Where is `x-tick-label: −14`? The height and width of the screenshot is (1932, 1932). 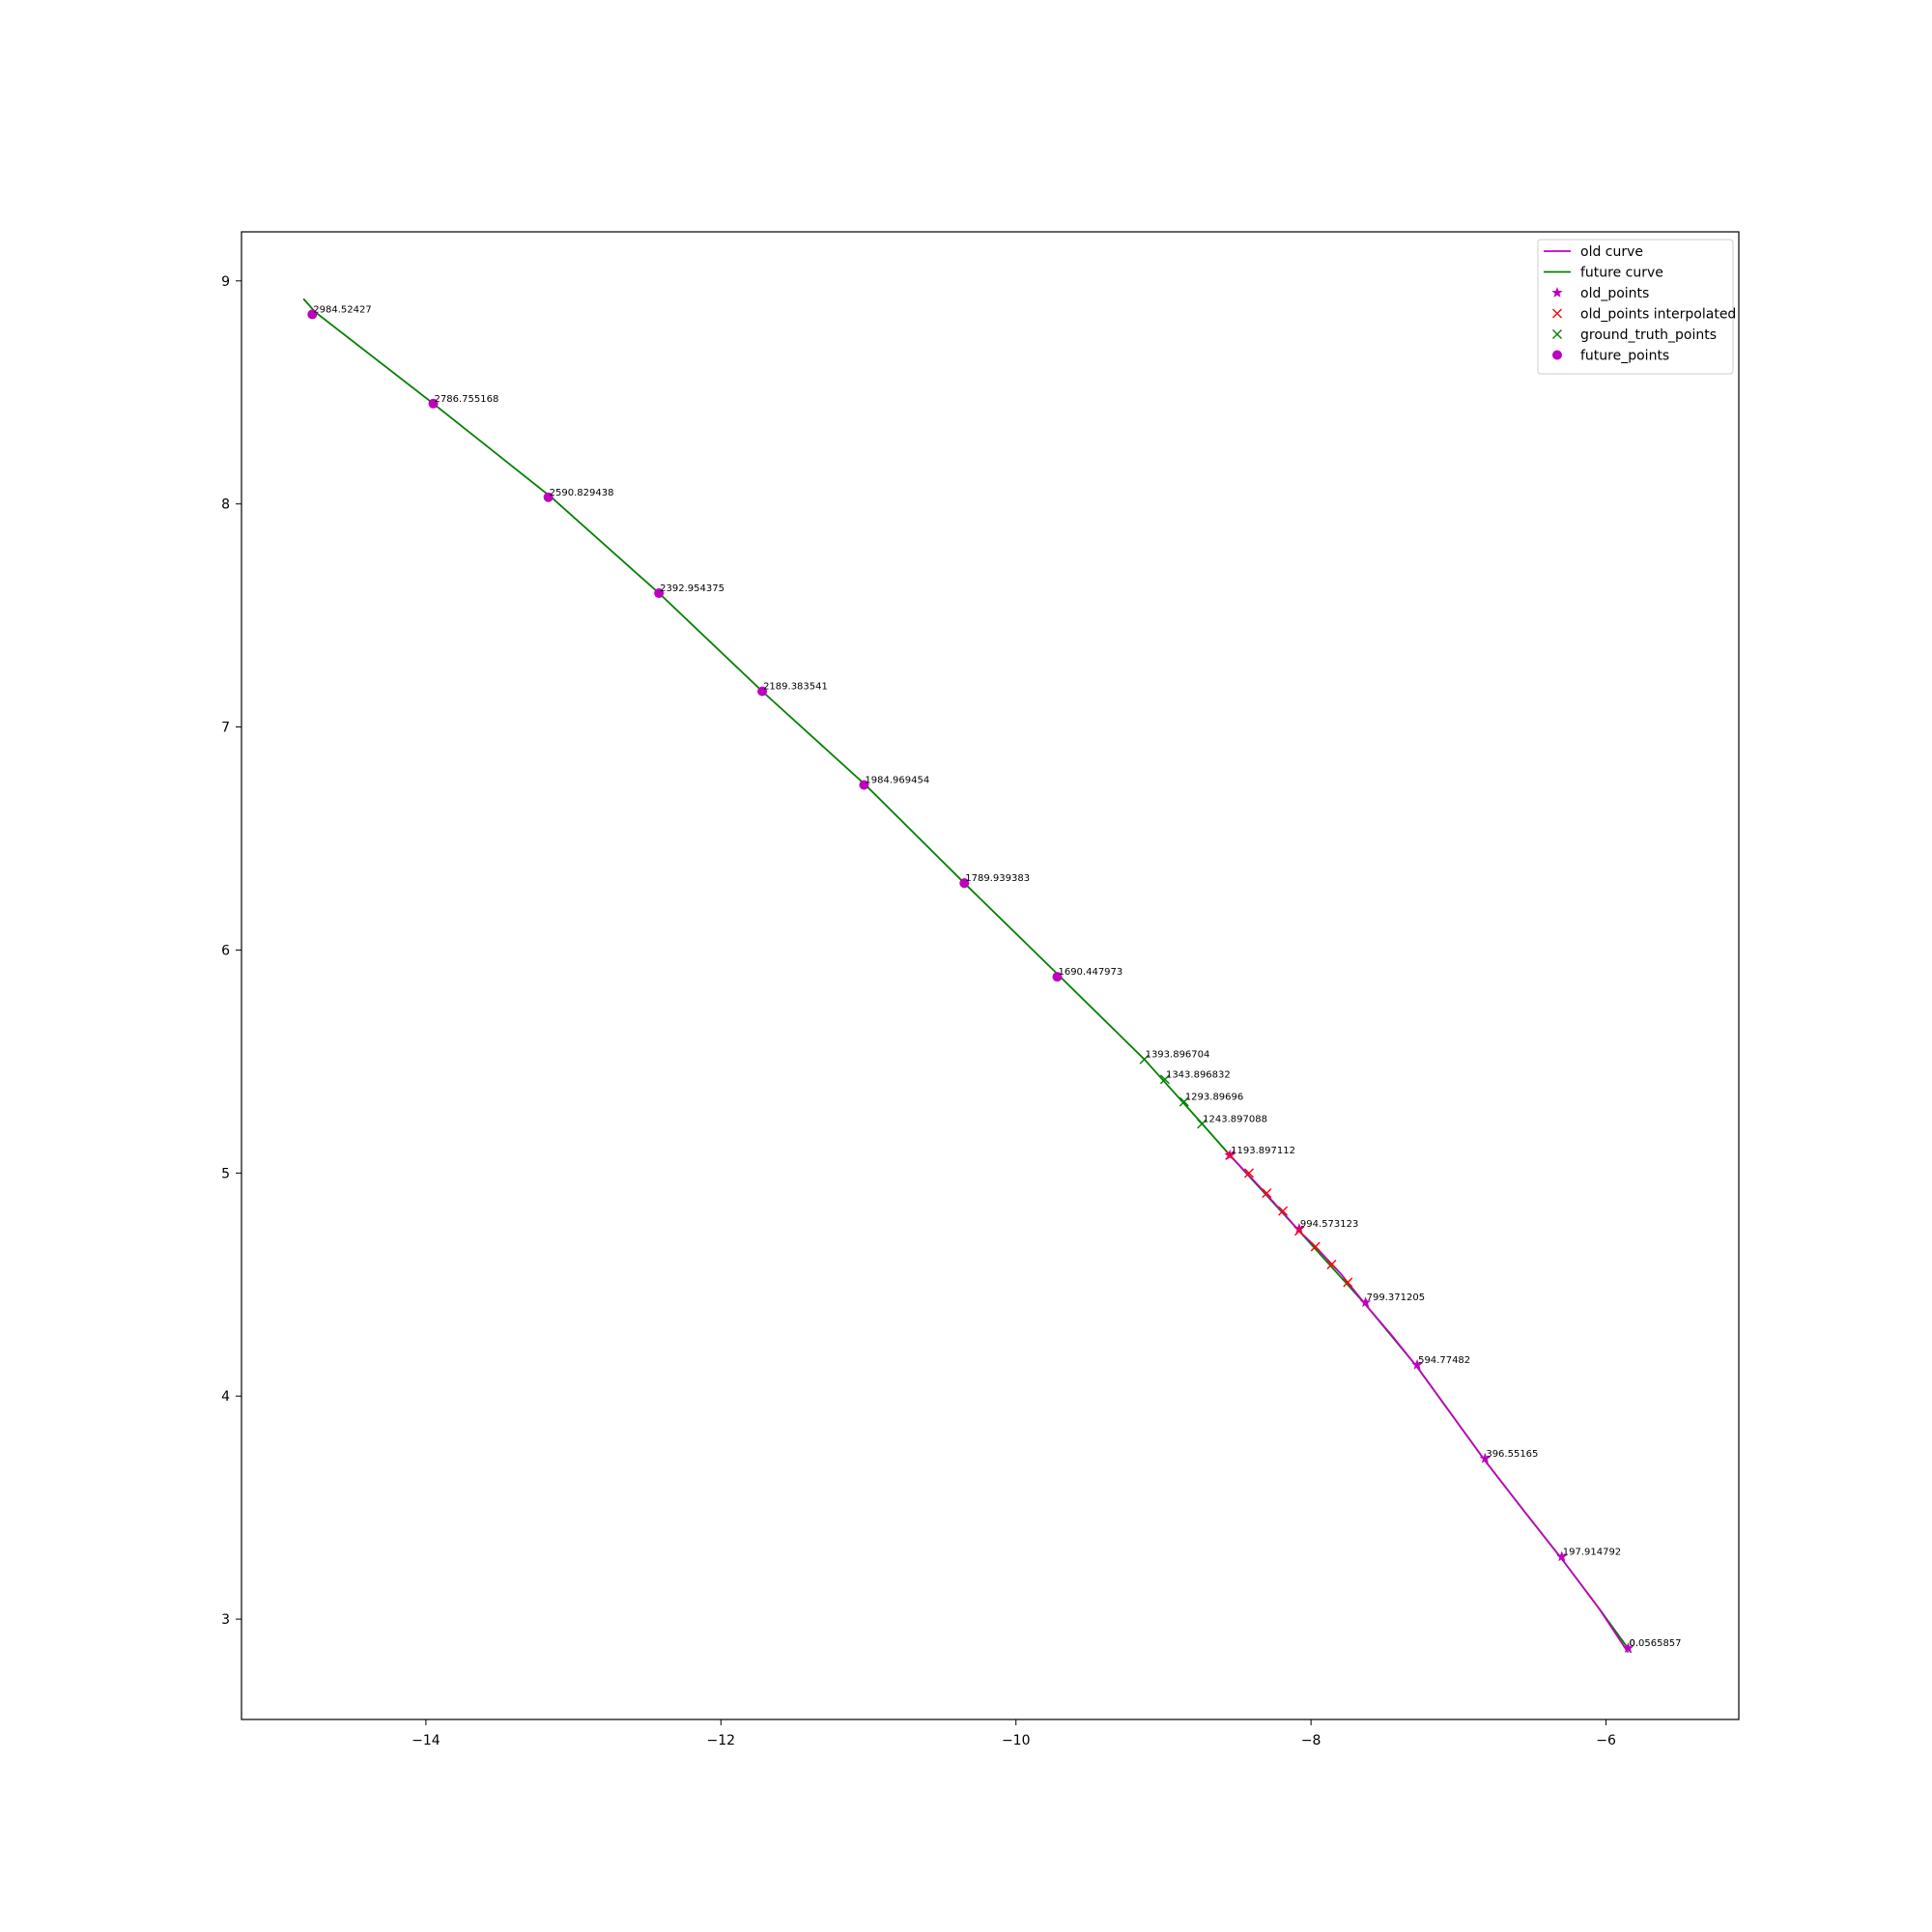
x-tick-label: −14 is located at coordinates (426, 1740).